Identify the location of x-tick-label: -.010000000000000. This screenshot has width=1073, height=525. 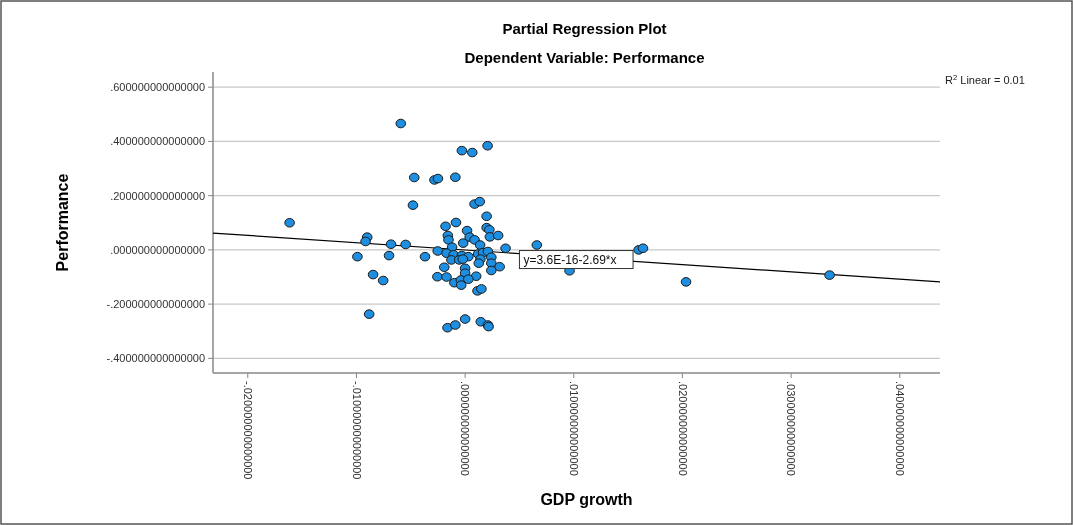
(356, 430).